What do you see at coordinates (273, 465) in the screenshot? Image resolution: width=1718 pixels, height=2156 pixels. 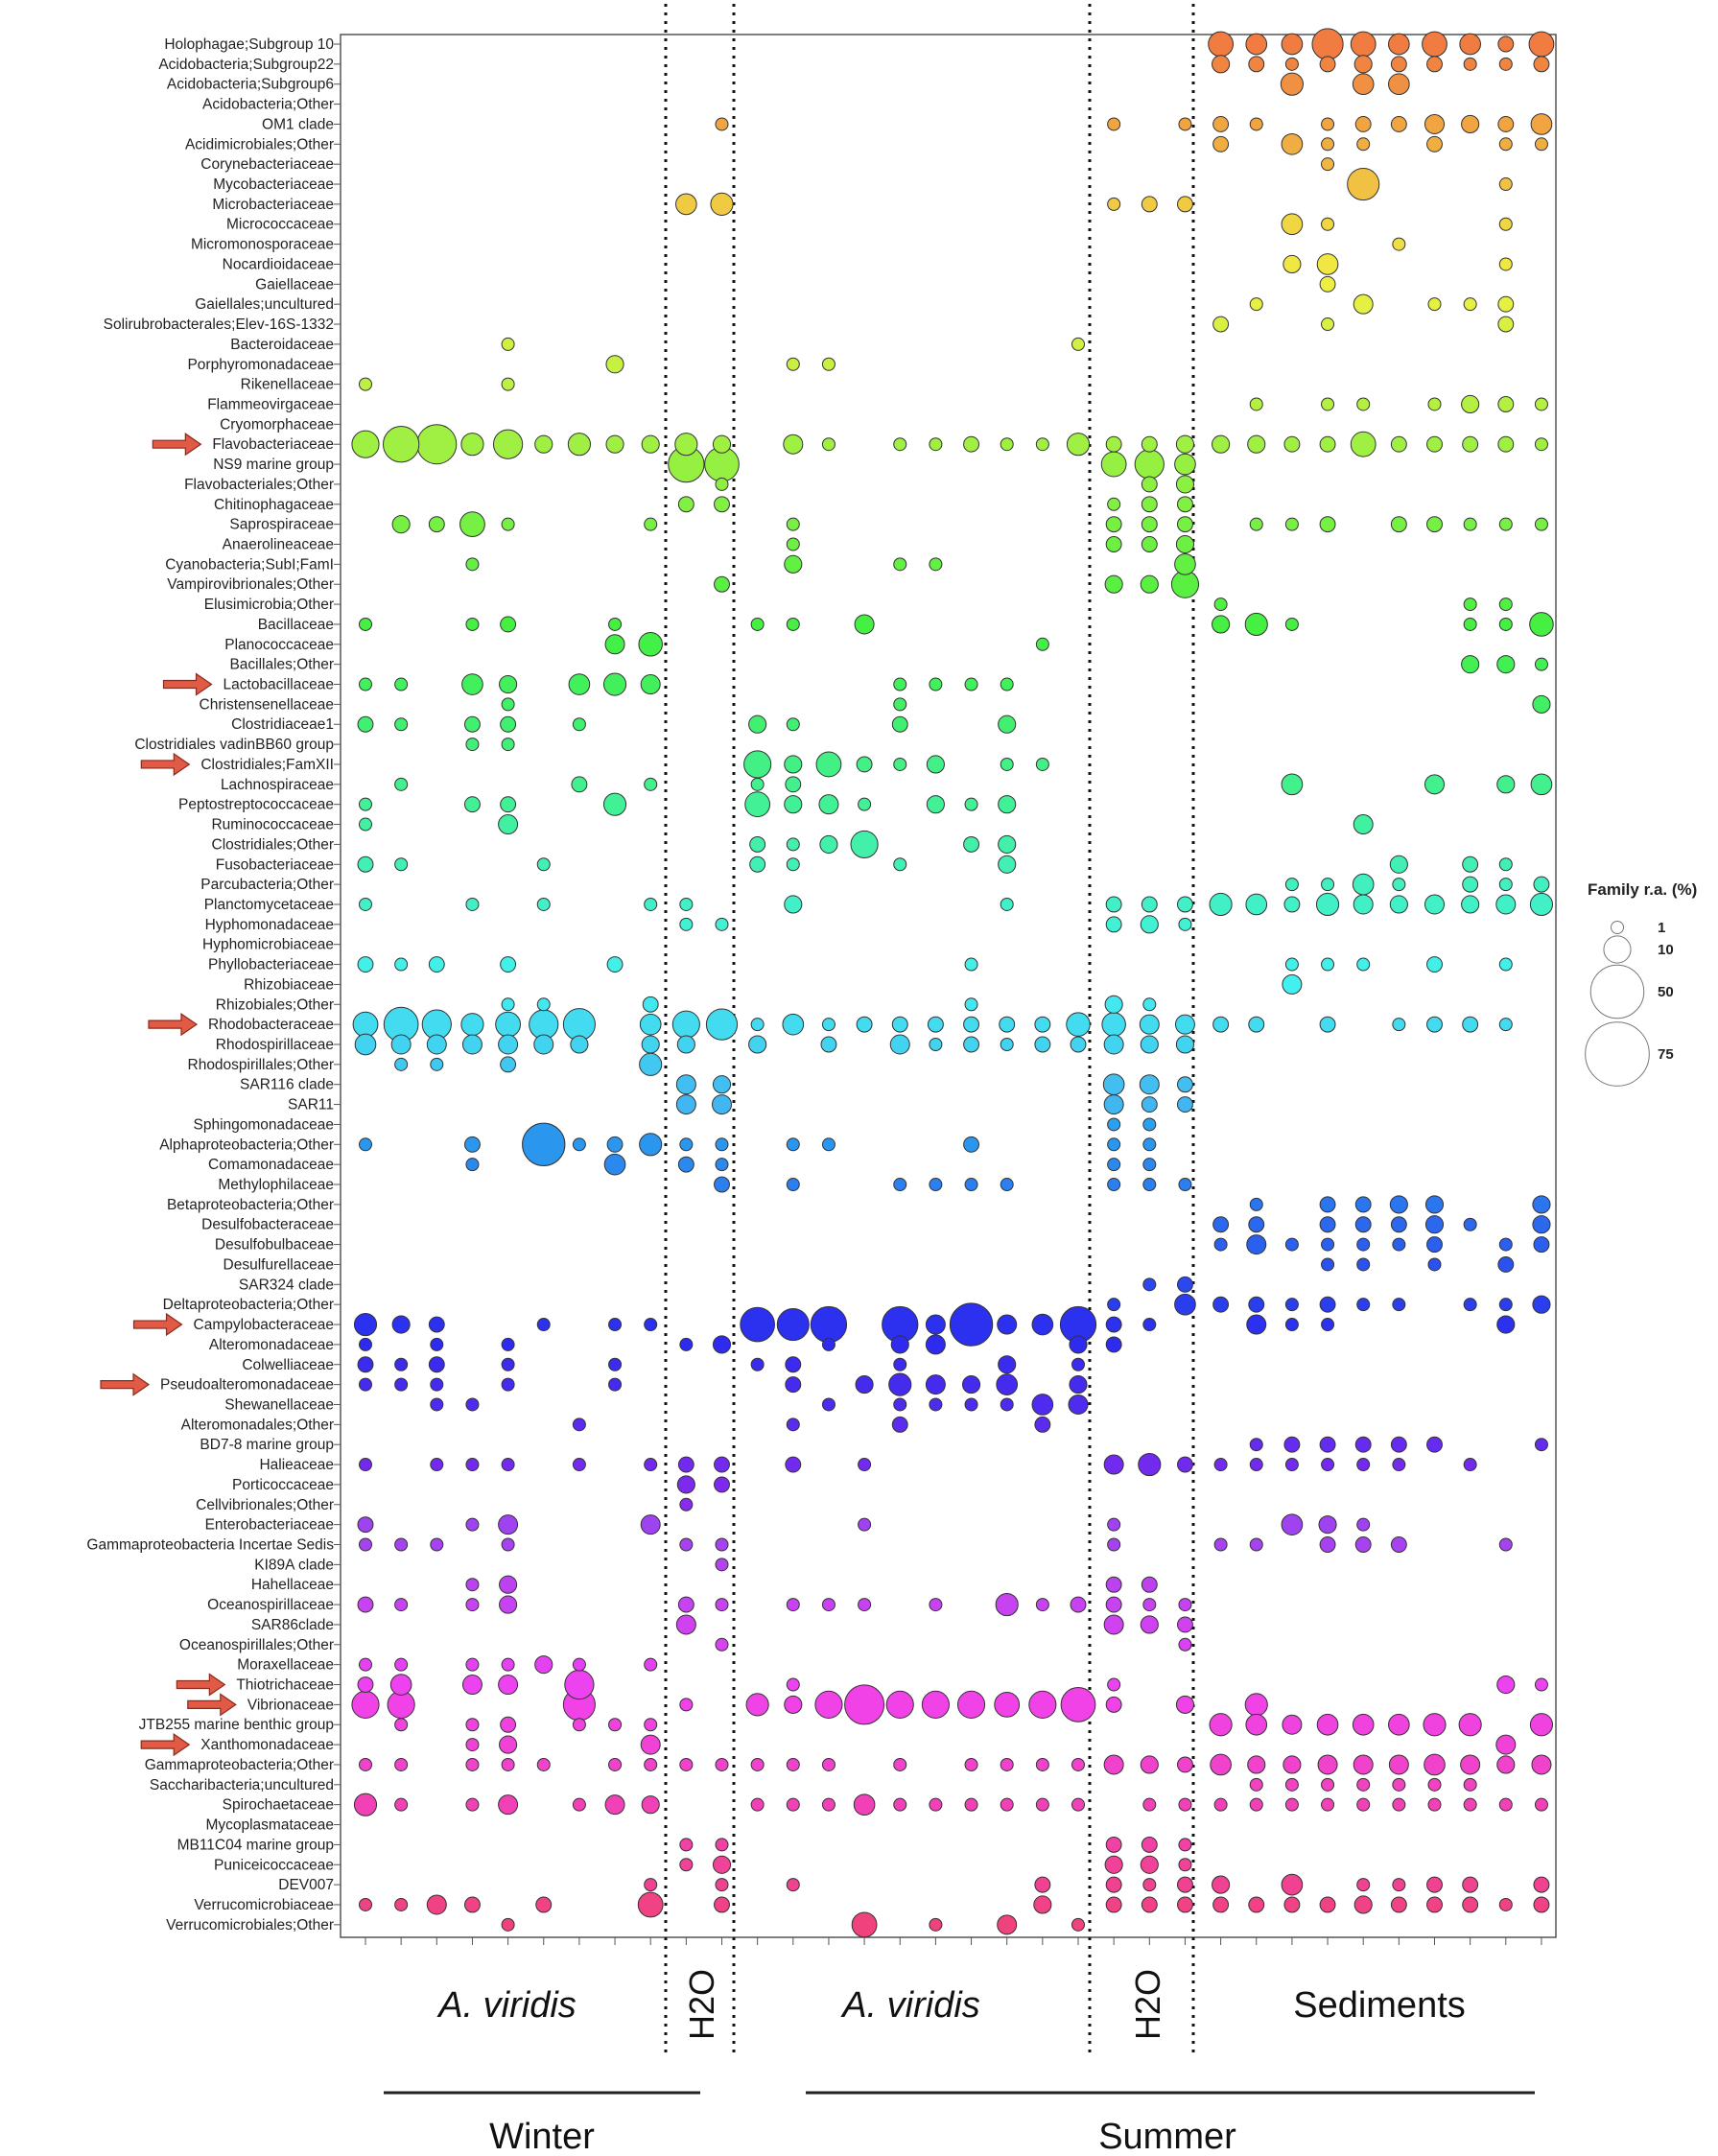 I see `family-label: NS9 marine group` at bounding box center [273, 465].